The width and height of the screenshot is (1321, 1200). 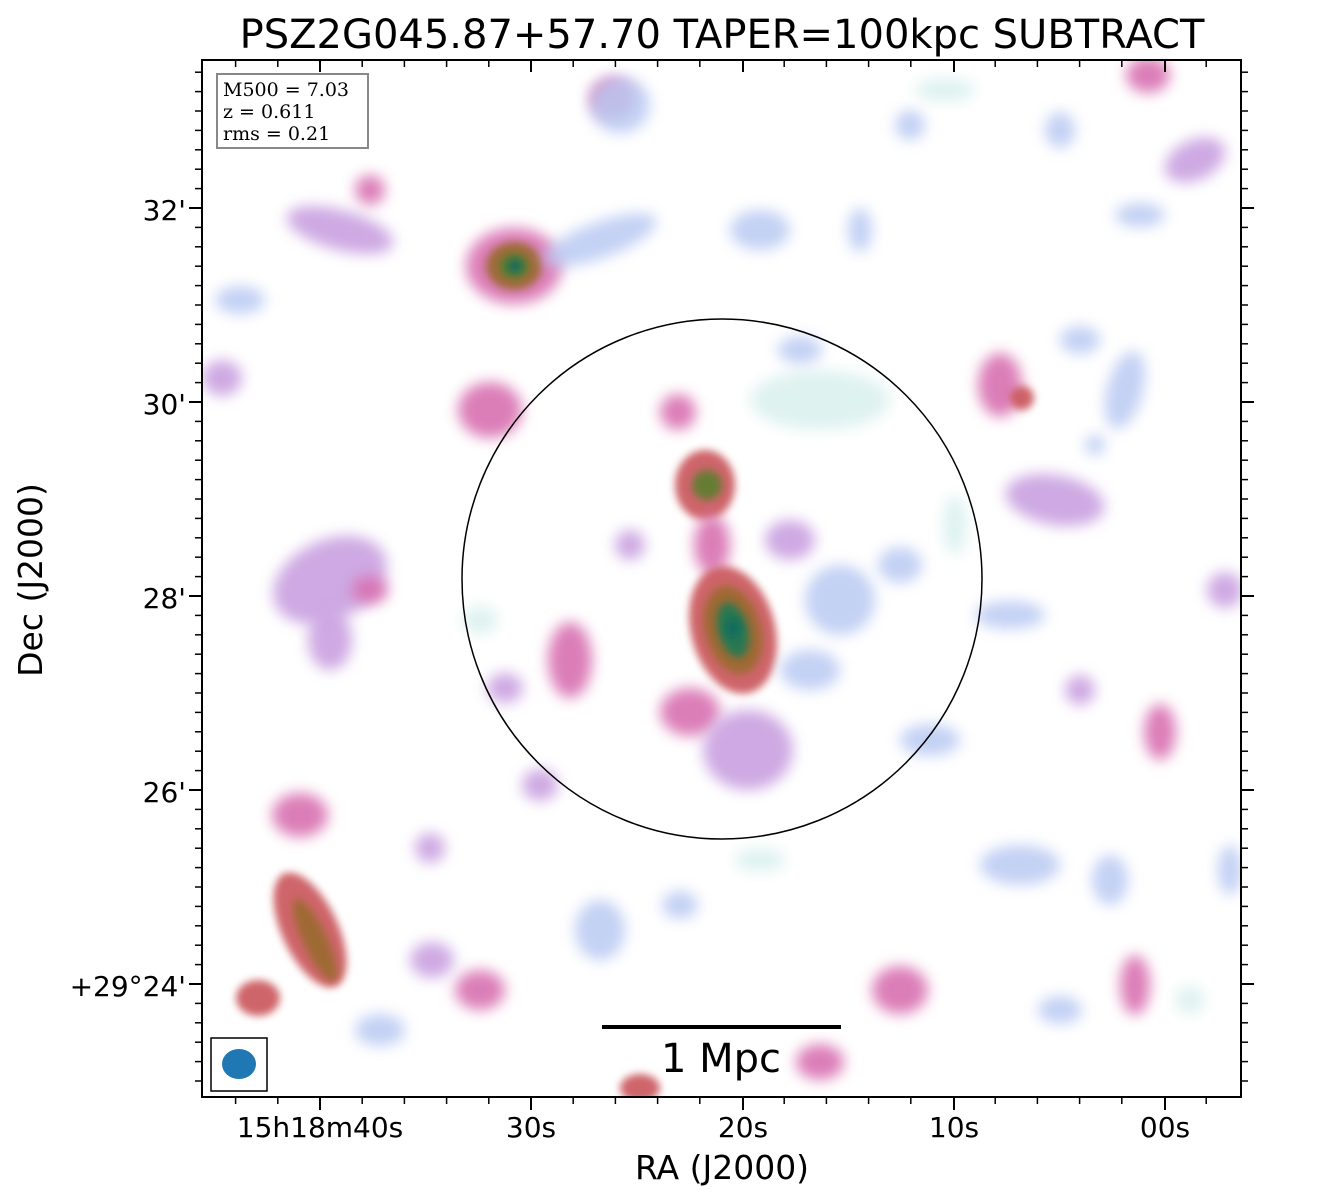 I want to click on beam-box-frame, so click(x=239, y=1064).